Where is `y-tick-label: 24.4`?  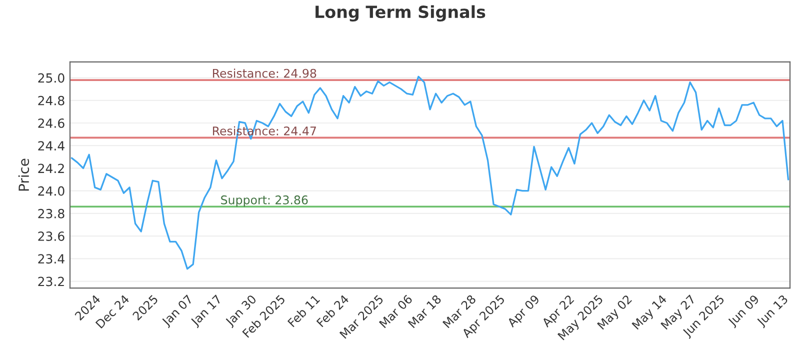 y-tick-label: 24.4 is located at coordinates (51, 145).